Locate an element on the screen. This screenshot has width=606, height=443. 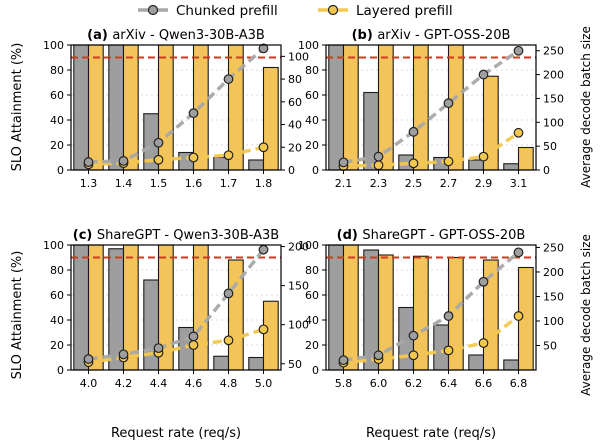
panel-tag: (a) is located at coordinates (99, 35).